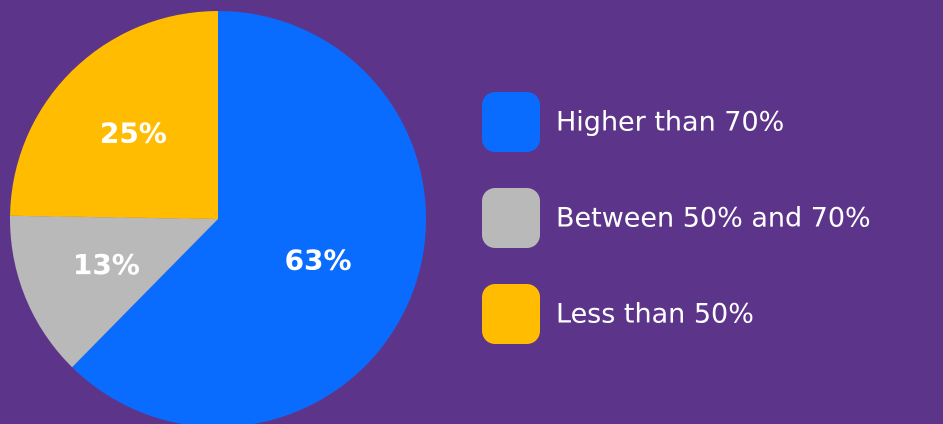 The height and width of the screenshot is (424, 943). I want to click on legend-swatch-blue, so click(511, 122).